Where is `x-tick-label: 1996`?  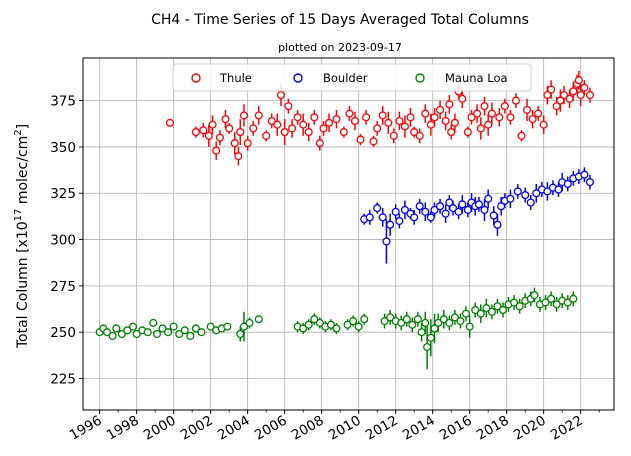
x-tick-label: 1996 is located at coordinates (86, 428).